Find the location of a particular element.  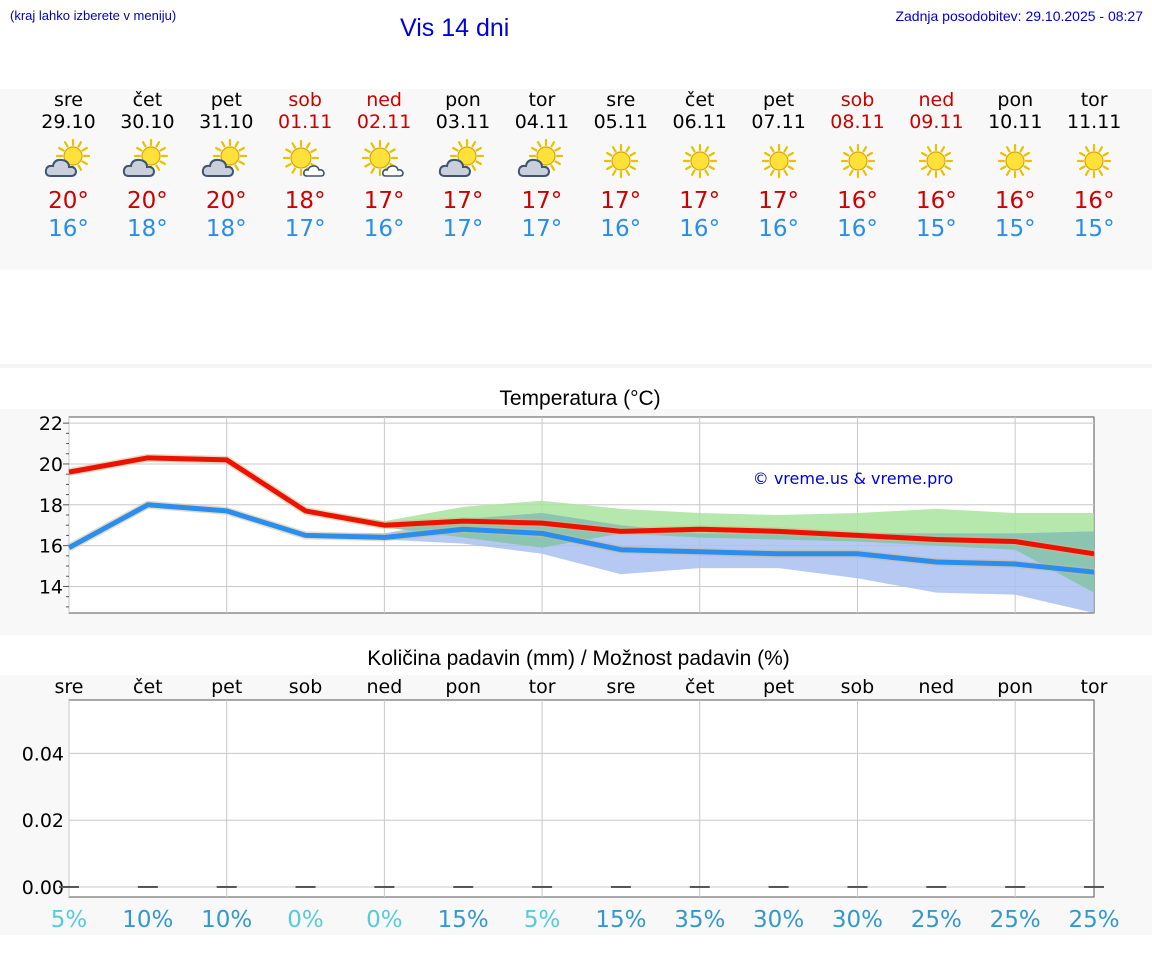

day-column: čet 30.10 20° 18° is located at coordinates (147, 166).